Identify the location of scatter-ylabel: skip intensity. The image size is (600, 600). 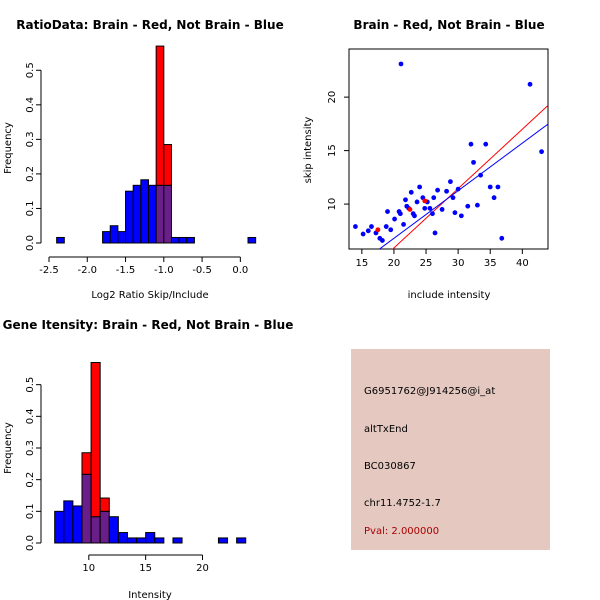
(308, 150).